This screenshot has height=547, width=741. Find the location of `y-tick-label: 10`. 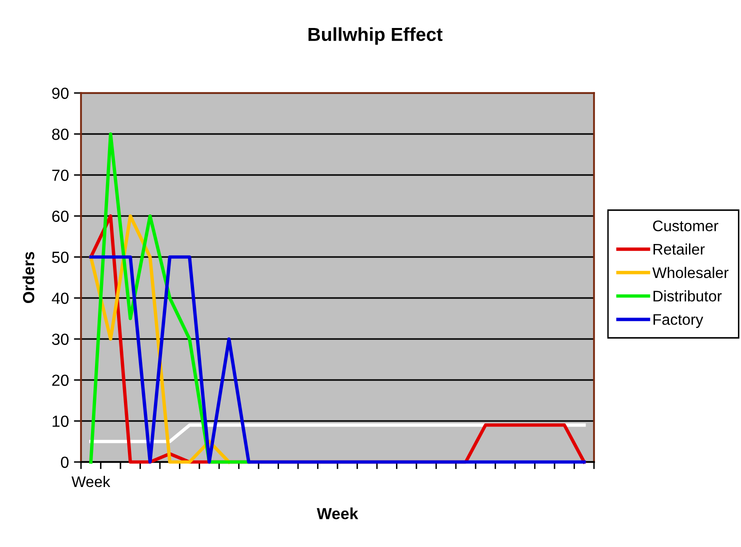

y-tick-label: 10 is located at coordinates (60, 421).